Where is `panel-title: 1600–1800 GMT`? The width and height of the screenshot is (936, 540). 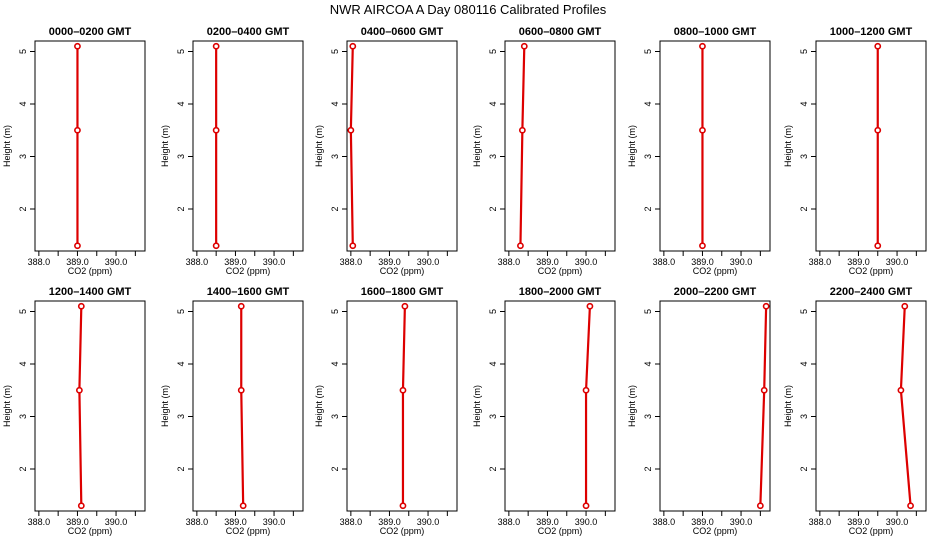
panel-title: 1600–1800 GMT is located at coordinates (402, 292).